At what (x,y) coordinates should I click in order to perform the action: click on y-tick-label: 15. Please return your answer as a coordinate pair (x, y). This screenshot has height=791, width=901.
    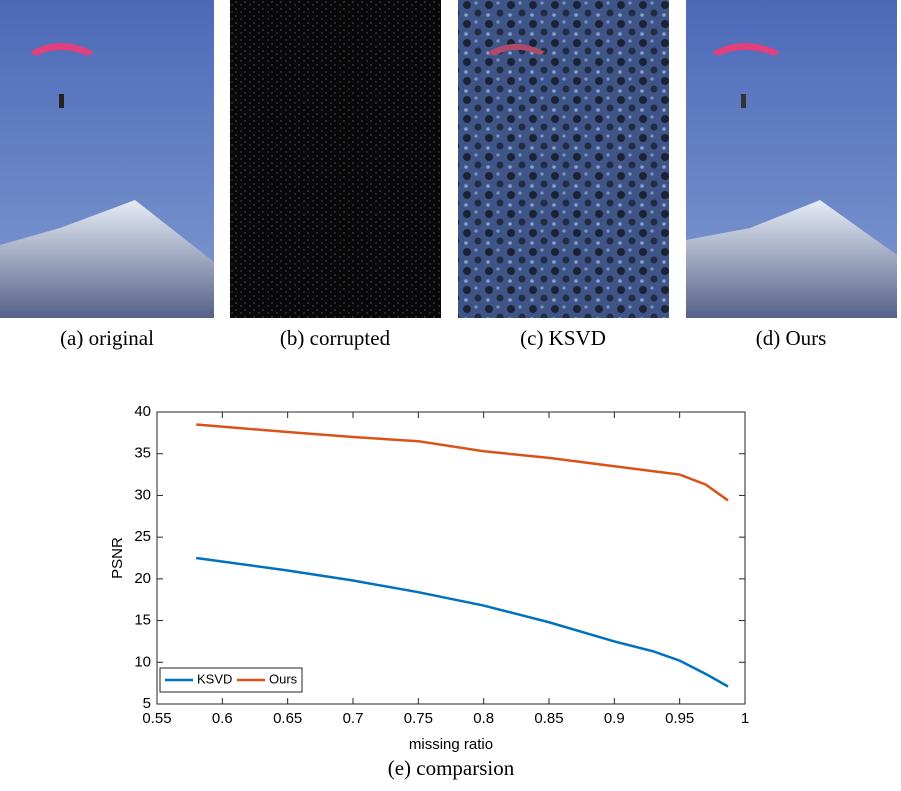
    Looking at the image, I should click on (142, 620).